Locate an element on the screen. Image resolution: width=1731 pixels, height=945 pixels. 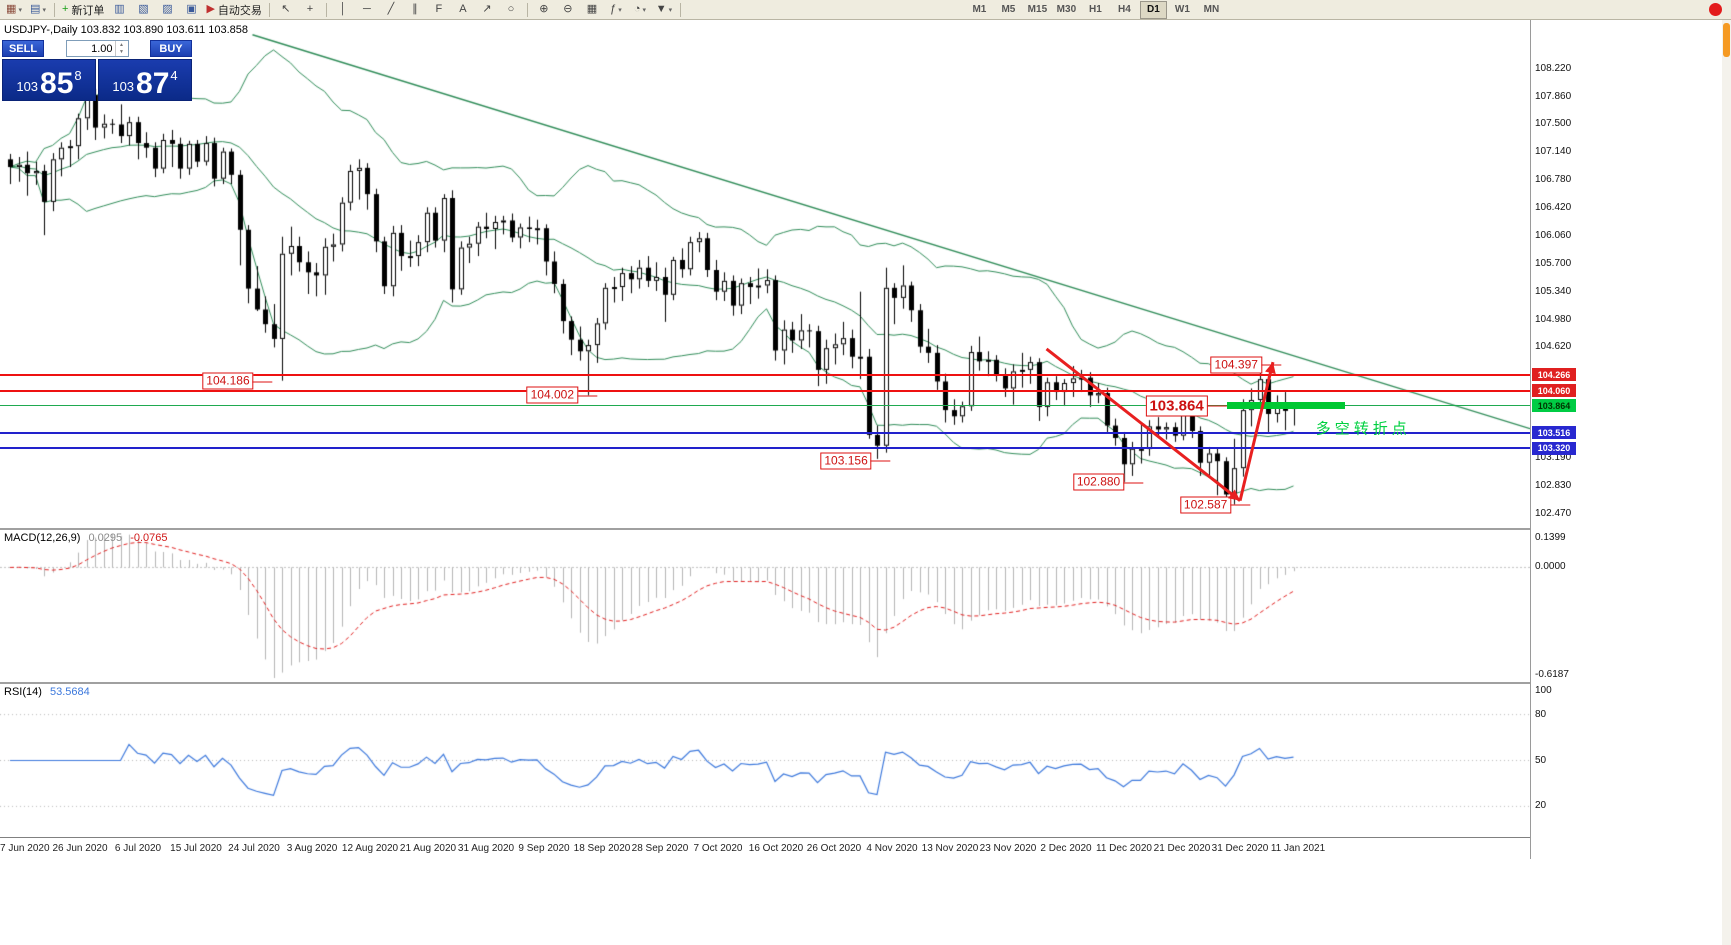
price-callout-103.156: 103.156 is located at coordinates (856, 461).